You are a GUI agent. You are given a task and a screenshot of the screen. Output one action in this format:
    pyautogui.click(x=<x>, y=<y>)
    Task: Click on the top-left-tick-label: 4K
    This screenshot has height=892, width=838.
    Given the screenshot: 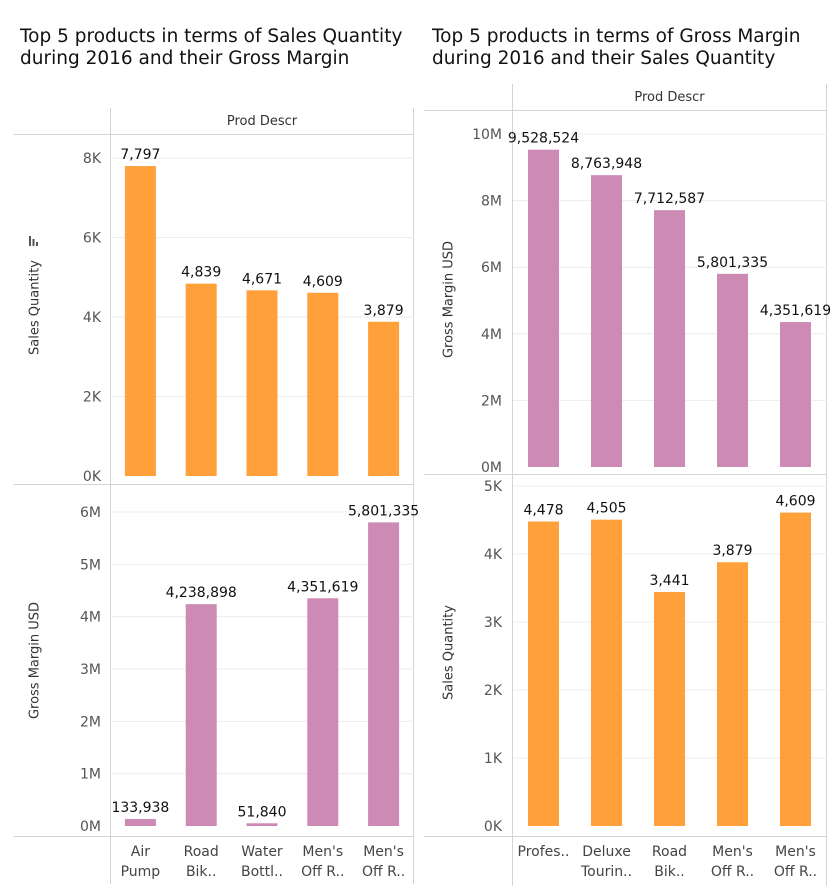 What is the action you would take?
    pyautogui.click(x=92, y=318)
    